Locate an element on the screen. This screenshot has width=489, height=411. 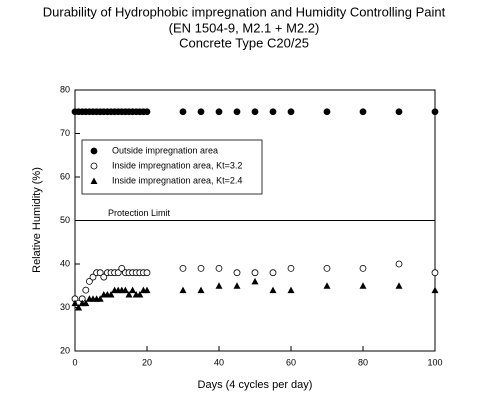
chart-subtitle: Concrete Type C20/25 is located at coordinates (244, 42).